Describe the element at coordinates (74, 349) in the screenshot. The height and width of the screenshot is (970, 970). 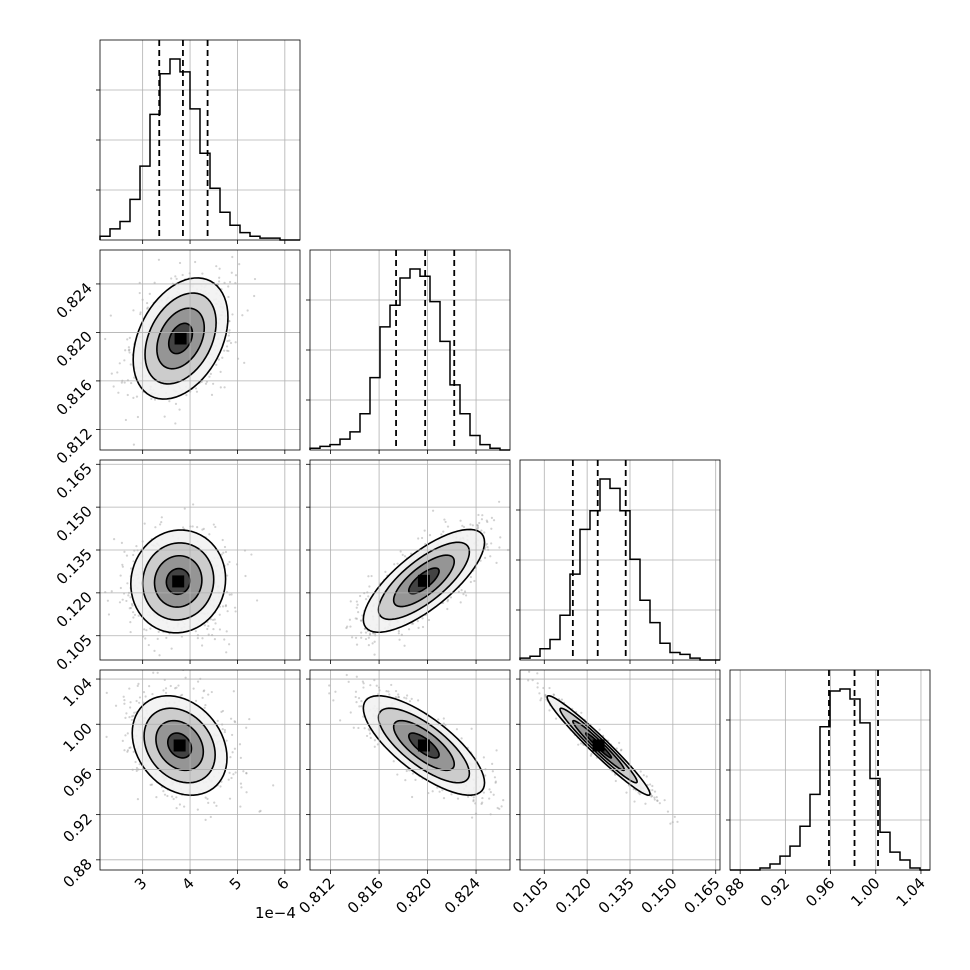
I see `y-tick-label: 0.820` at that location.